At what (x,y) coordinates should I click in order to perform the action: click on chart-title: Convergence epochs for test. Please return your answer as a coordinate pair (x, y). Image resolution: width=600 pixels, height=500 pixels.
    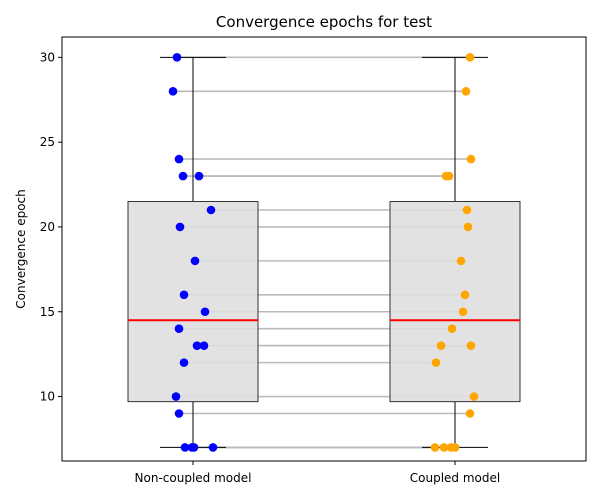
    Looking at the image, I should click on (324, 22).